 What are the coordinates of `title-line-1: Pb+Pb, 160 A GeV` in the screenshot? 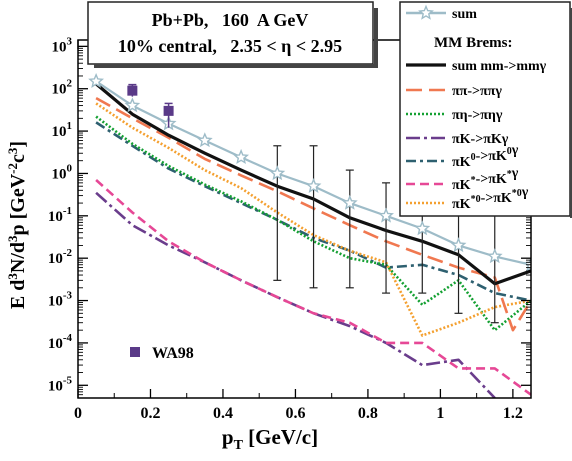 It's located at (230, 20).